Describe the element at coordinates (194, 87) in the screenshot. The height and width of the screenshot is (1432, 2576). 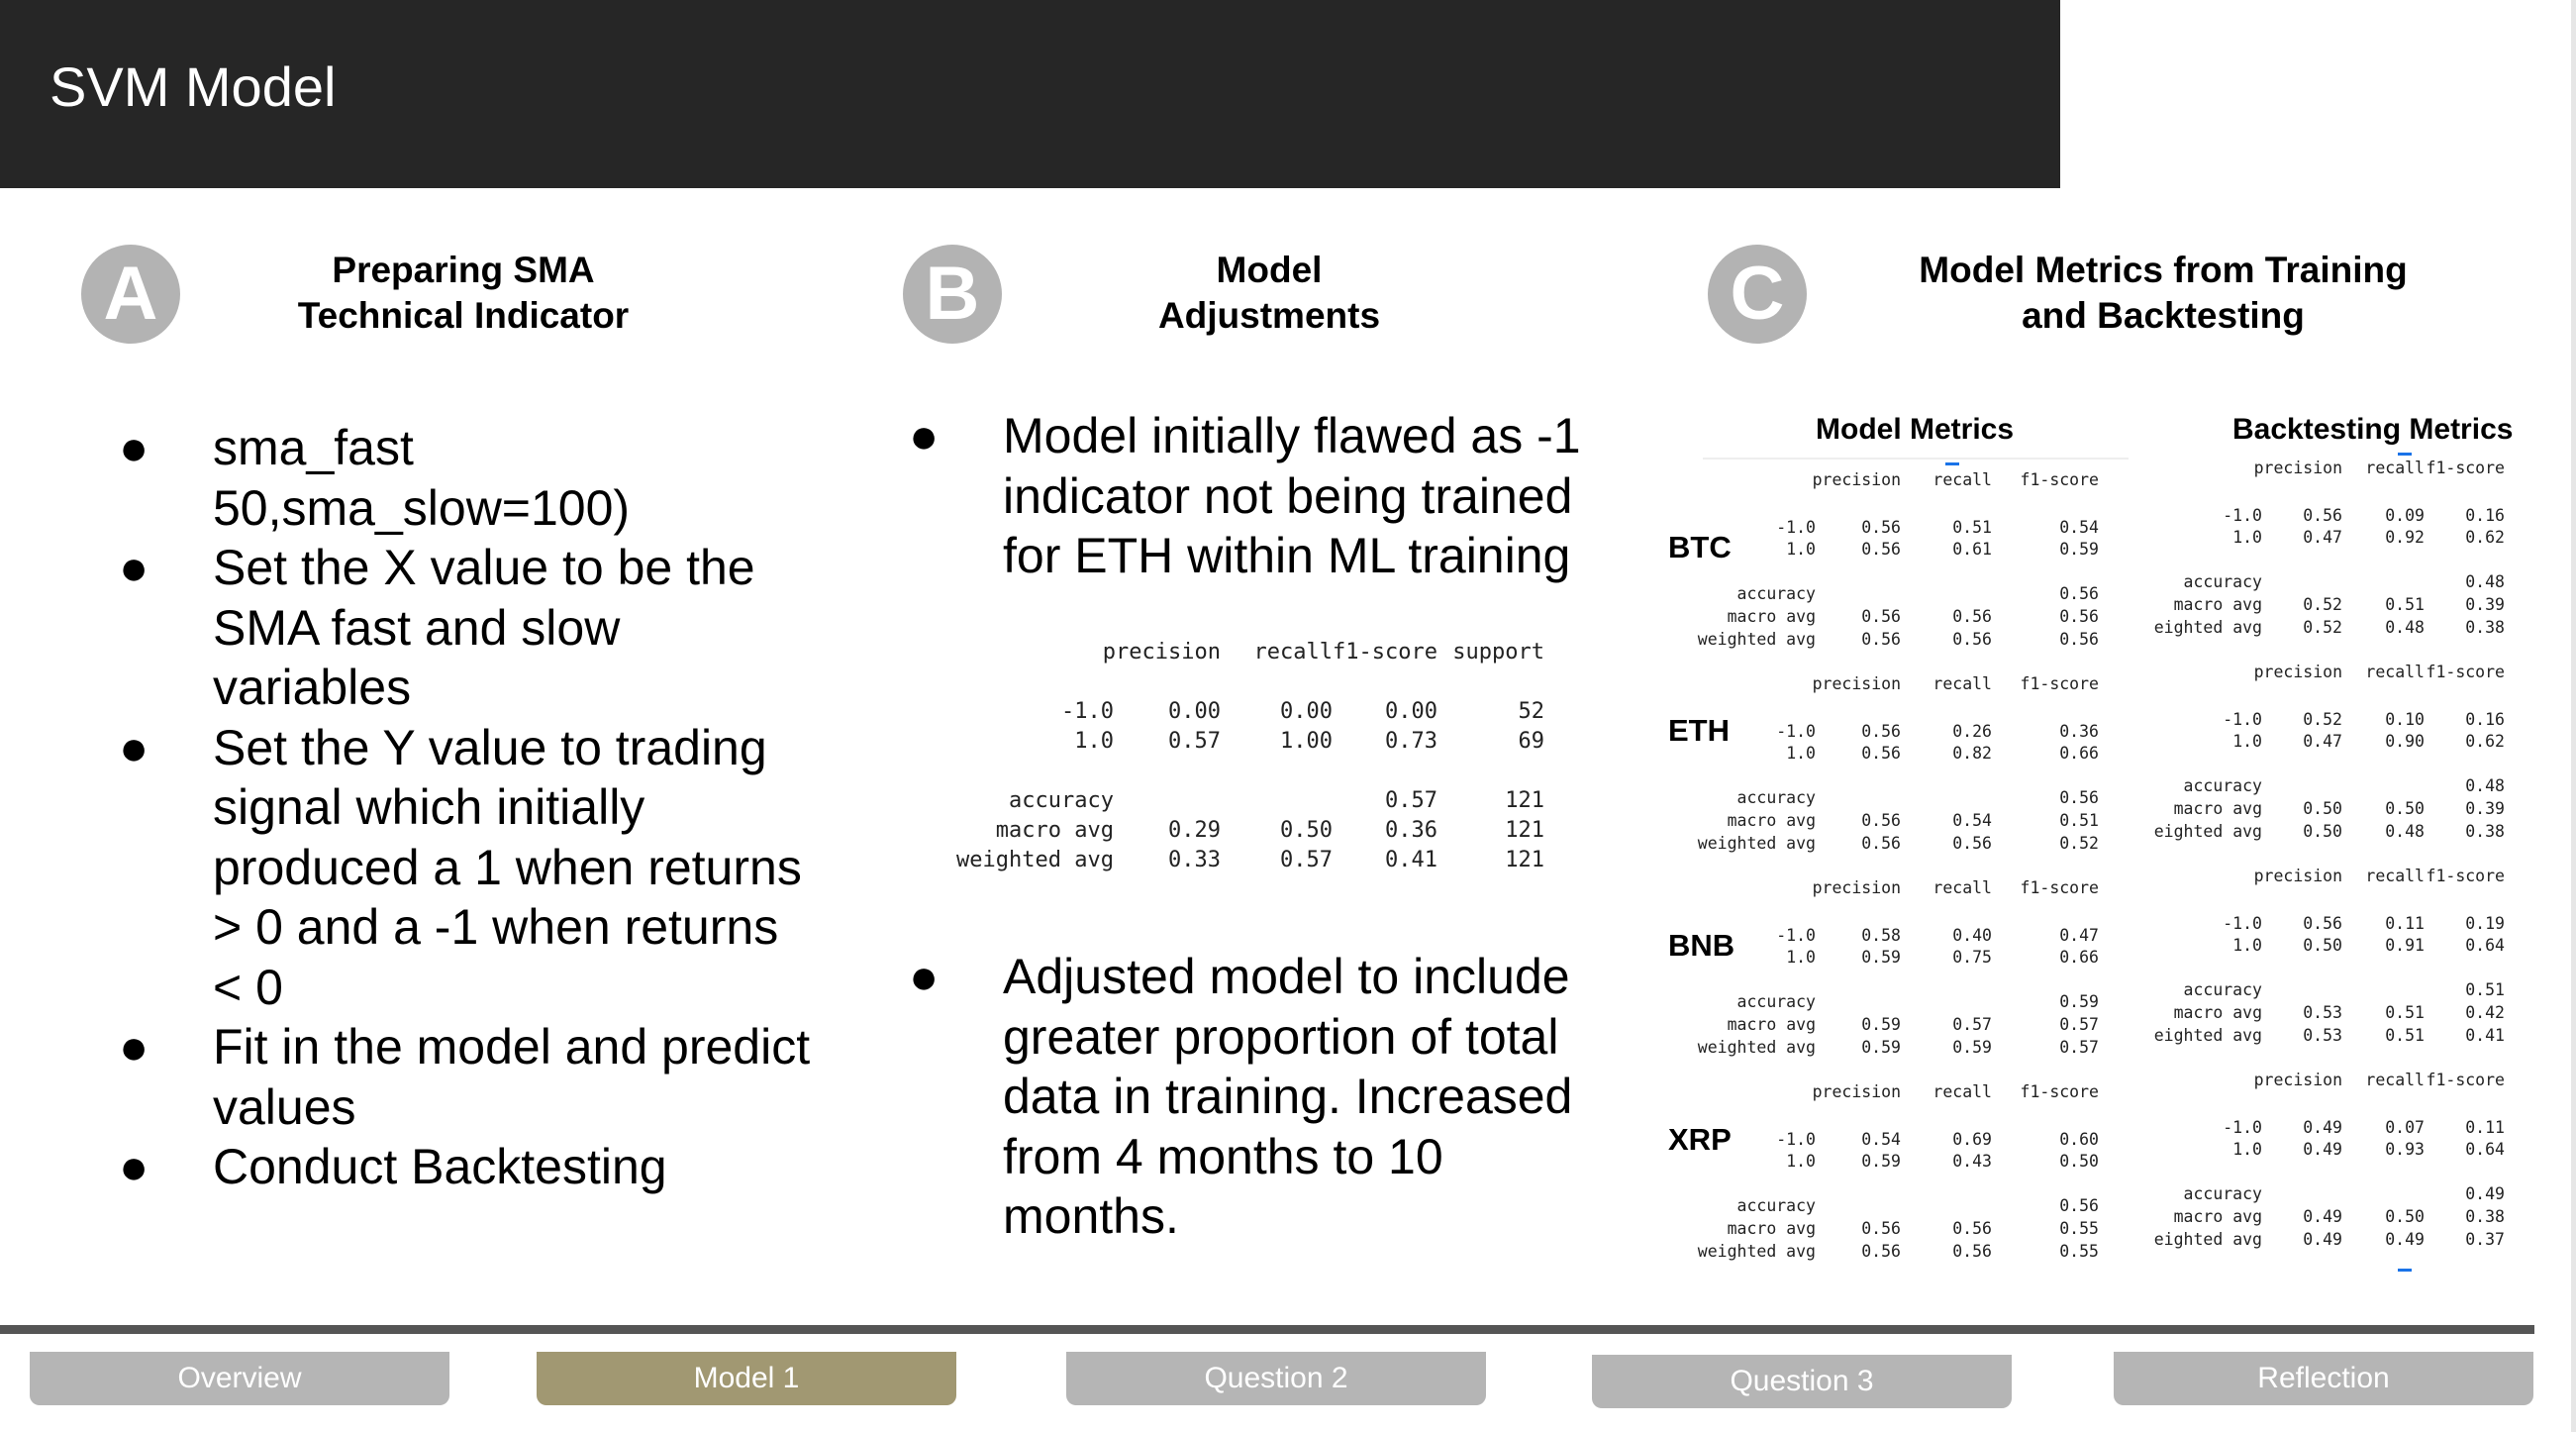
I see `slide-title: SVM Model` at that location.